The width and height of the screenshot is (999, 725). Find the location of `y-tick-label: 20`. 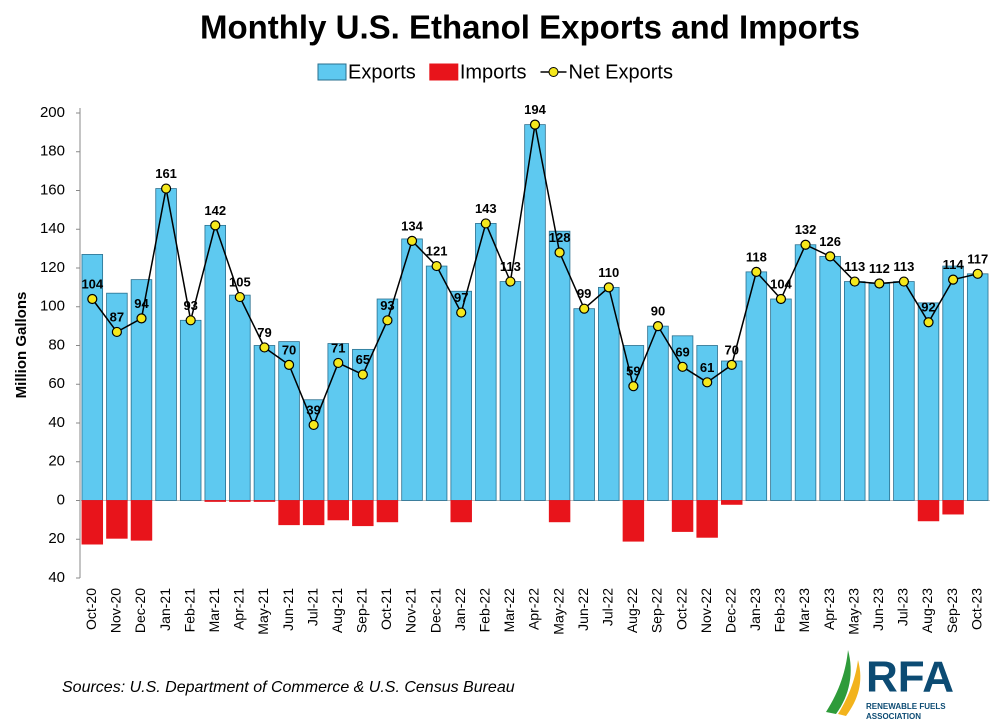

y-tick-label: 20 is located at coordinates (56, 461).